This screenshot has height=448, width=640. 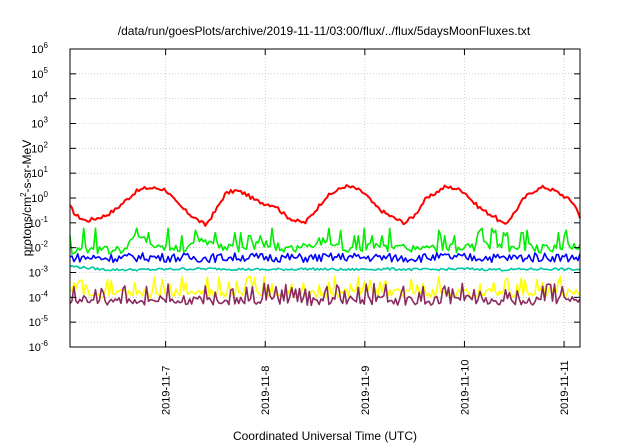 What do you see at coordinates (366, 390) in the screenshot?
I see `x-tick-label: 2019-11-9` at bounding box center [366, 390].